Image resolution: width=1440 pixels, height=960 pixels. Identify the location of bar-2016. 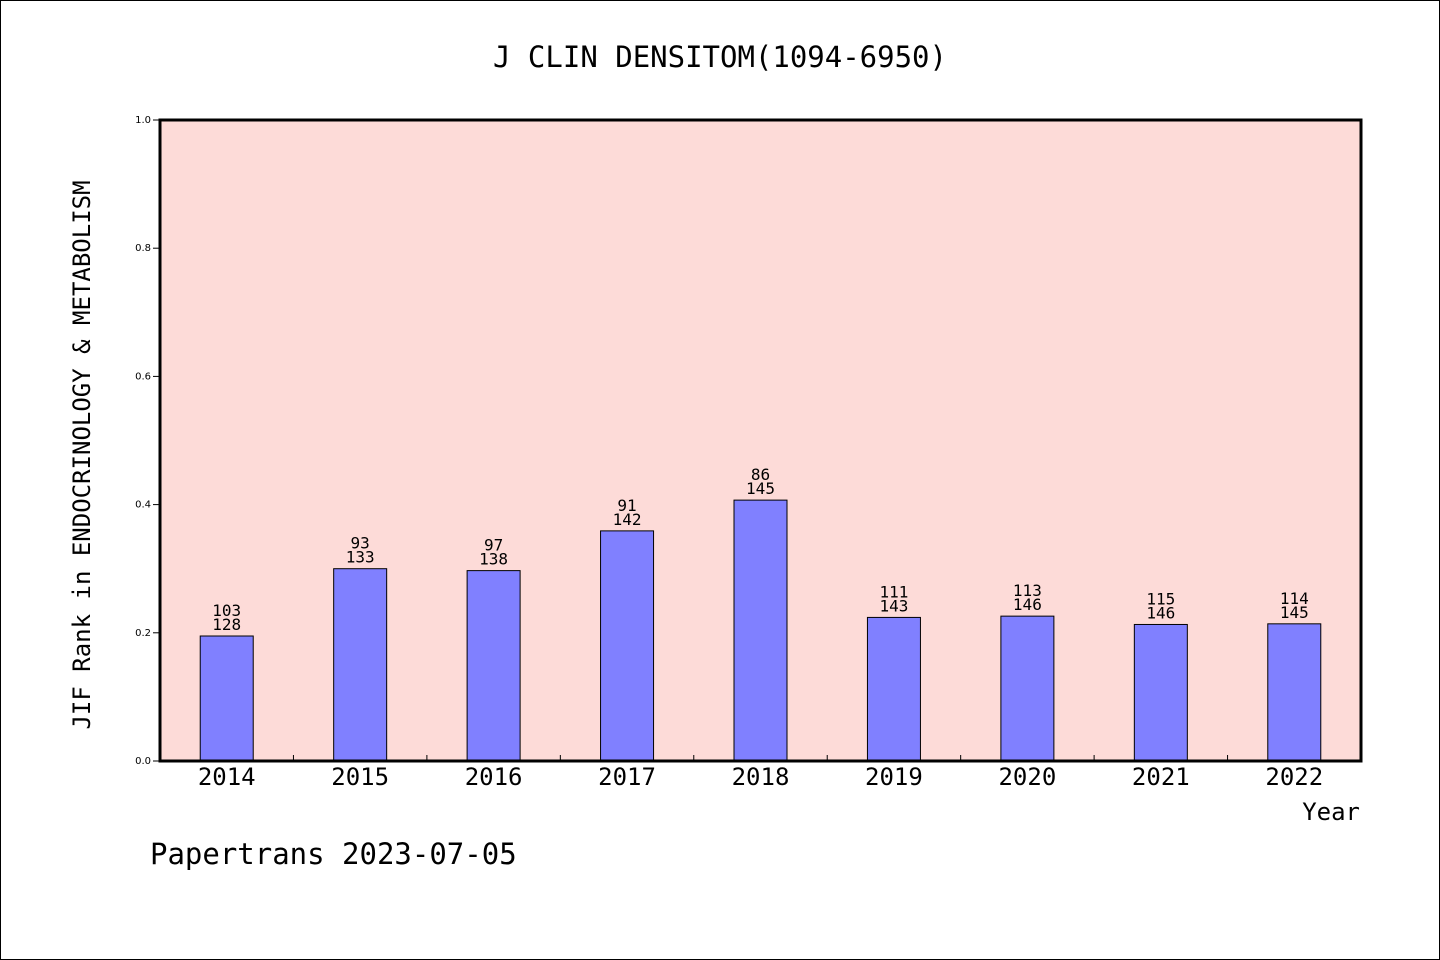
(493, 666).